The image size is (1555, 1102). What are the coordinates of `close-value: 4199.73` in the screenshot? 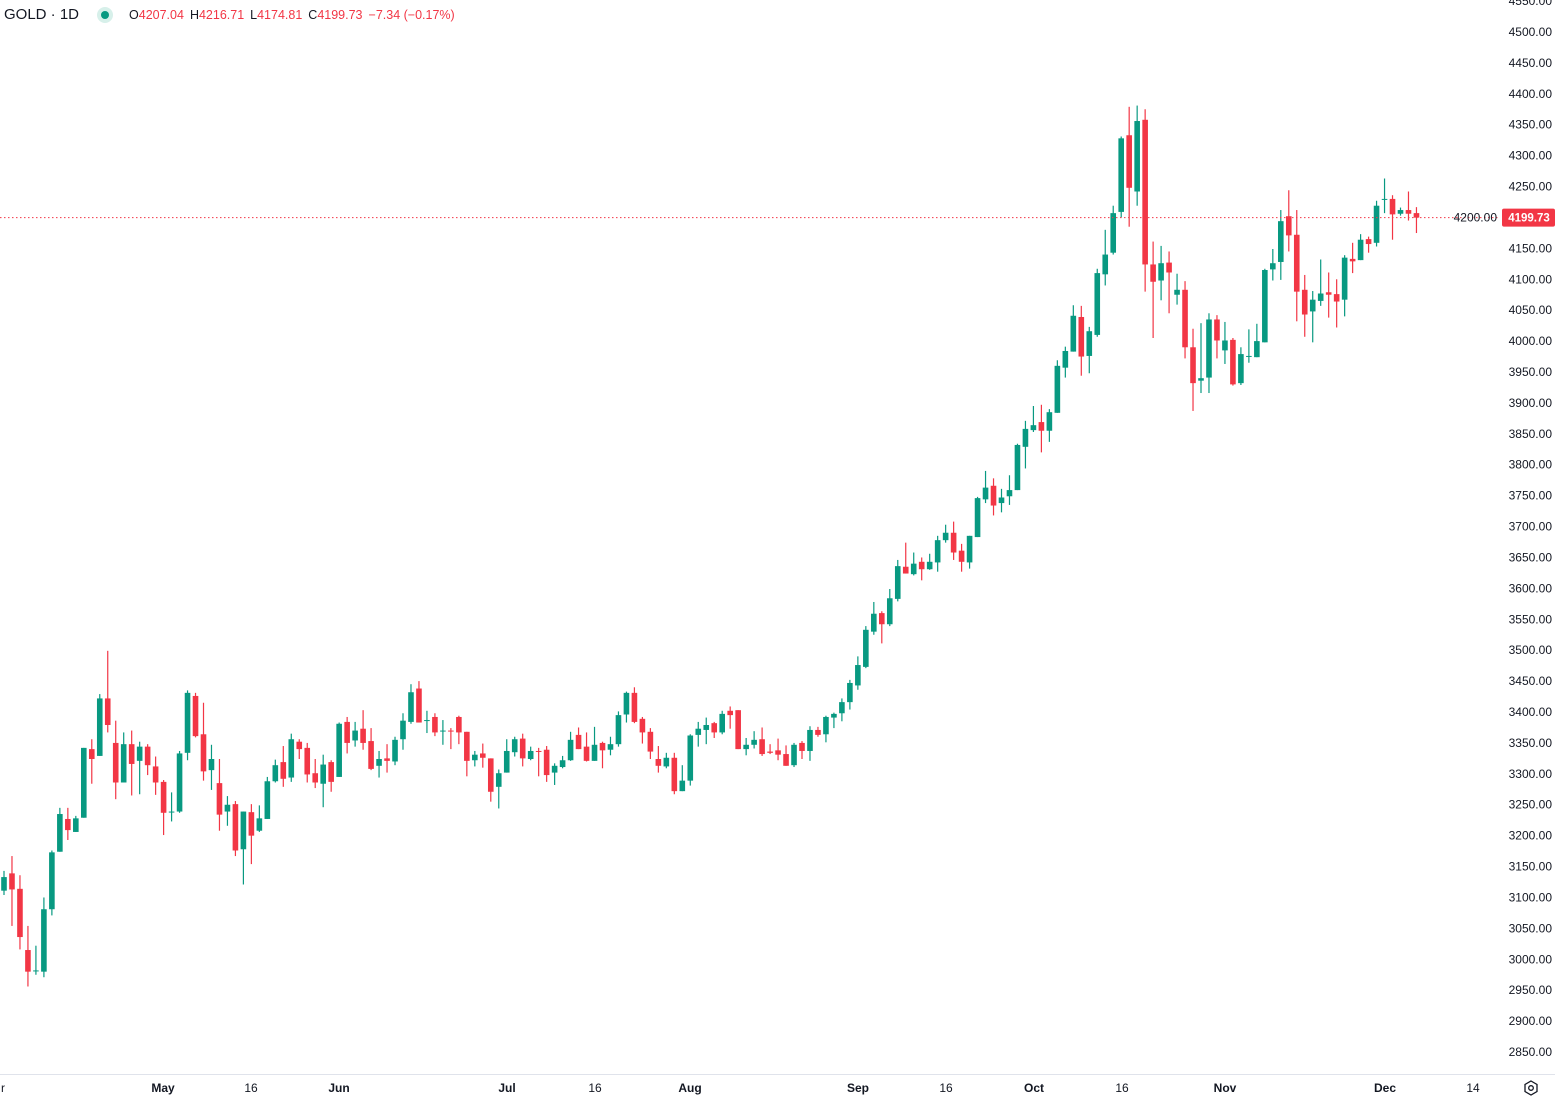 It's located at (340, 14).